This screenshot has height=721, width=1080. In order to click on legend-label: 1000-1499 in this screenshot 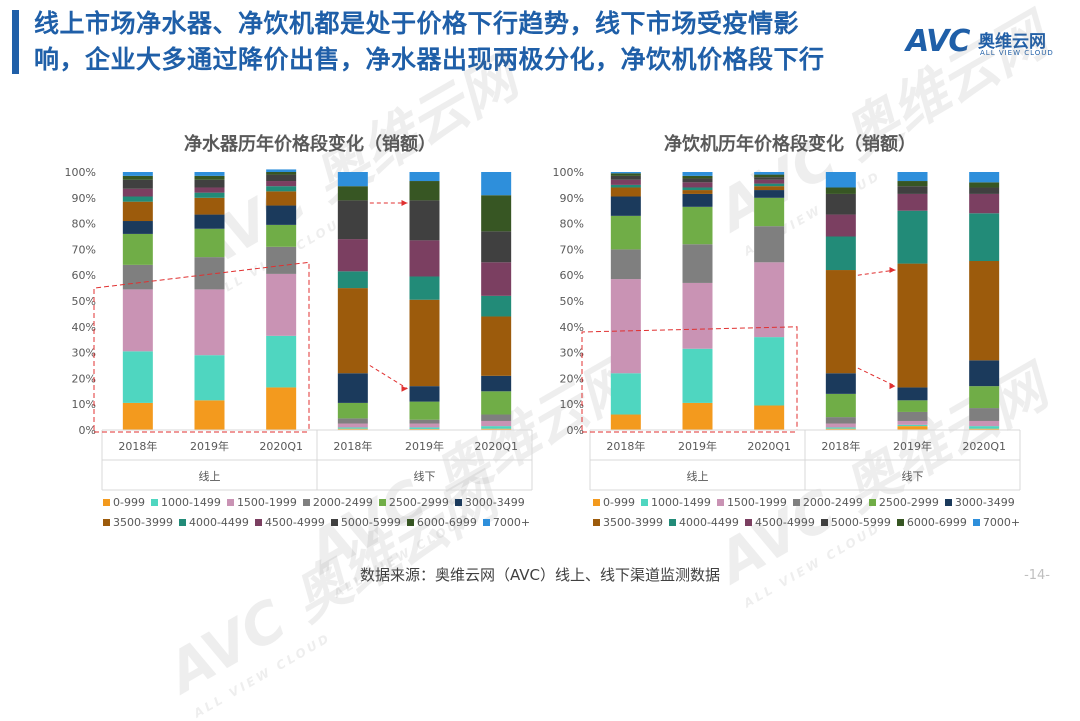, I will do `click(680, 502)`.